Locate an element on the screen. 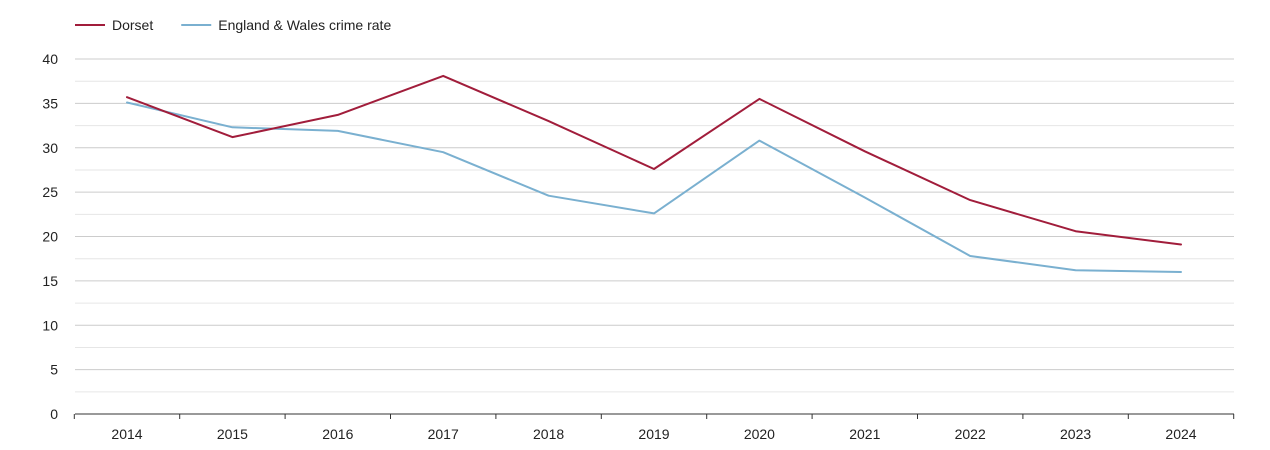 This screenshot has height=450, width=1270. legend: Dorset England & Wales crime rate is located at coordinates (233, 25).